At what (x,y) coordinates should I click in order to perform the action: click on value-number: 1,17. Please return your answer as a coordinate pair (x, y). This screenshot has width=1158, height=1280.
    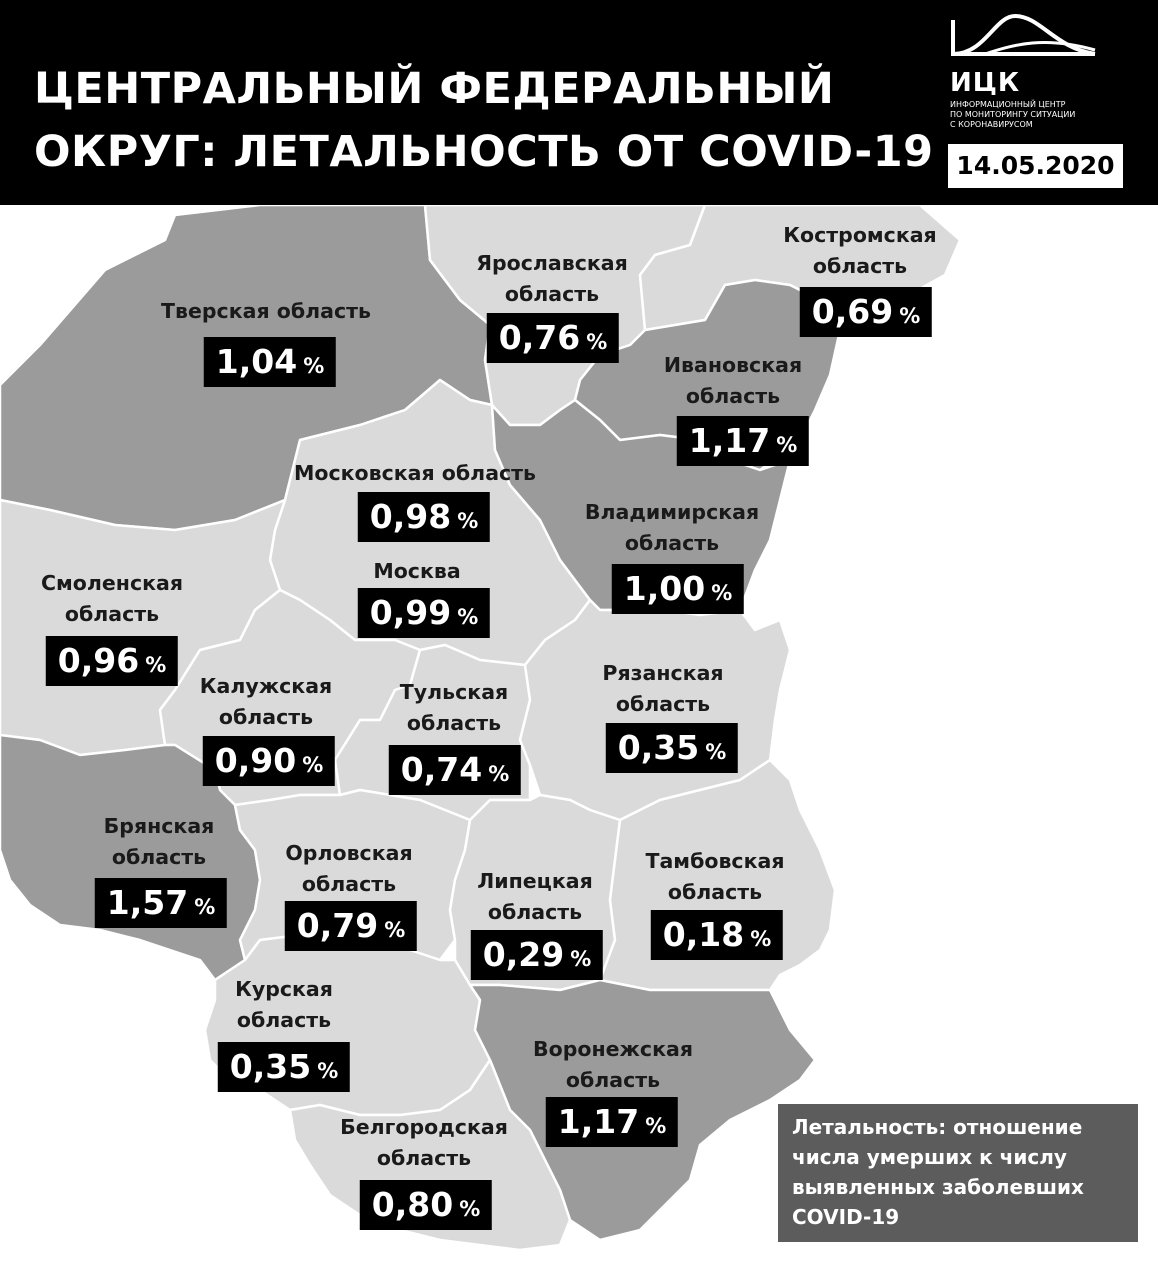
    Looking at the image, I should click on (598, 1121).